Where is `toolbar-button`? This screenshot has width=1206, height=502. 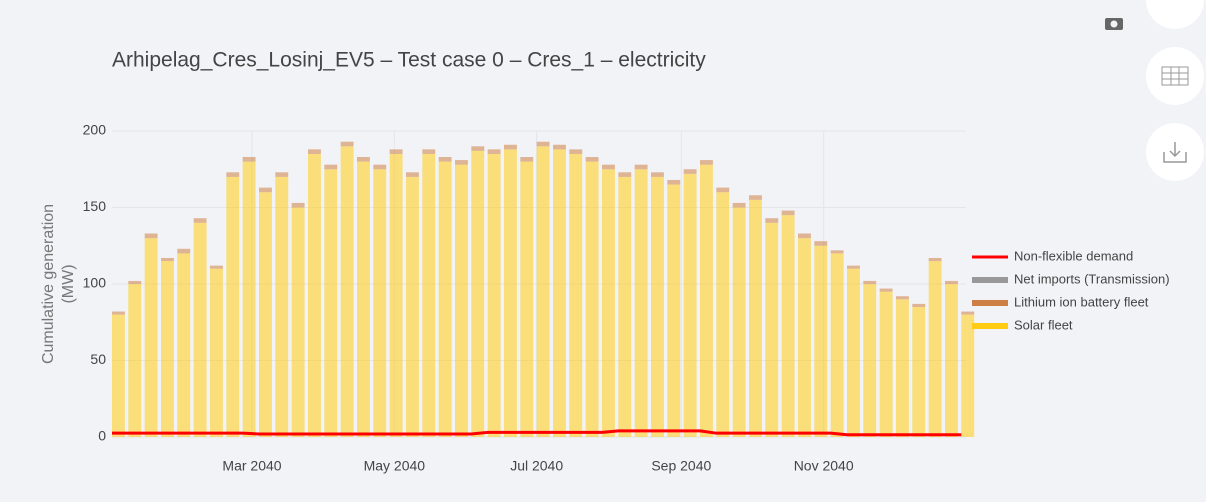
toolbar-button is located at coordinates (1175, 14).